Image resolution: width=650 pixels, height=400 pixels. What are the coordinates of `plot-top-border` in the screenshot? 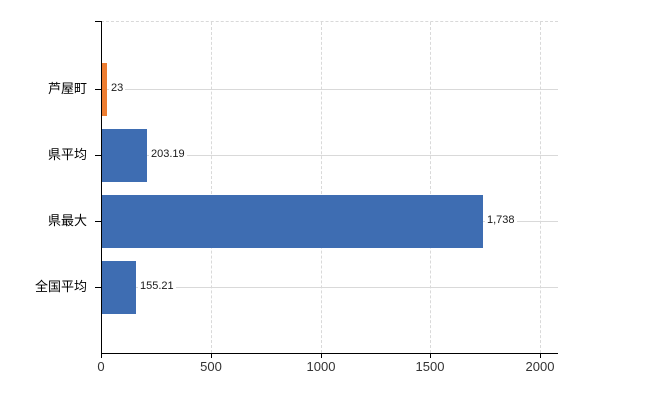 It's located at (329, 21).